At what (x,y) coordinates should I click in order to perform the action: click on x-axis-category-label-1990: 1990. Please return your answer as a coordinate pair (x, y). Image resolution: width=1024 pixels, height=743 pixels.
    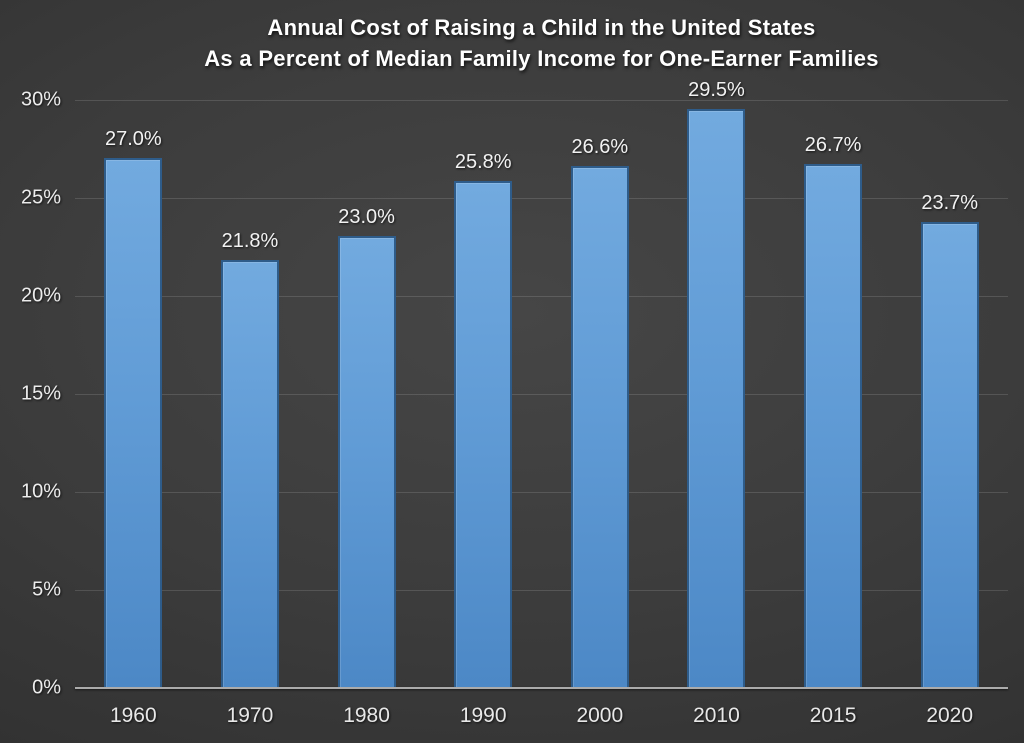
    Looking at the image, I should click on (483, 715).